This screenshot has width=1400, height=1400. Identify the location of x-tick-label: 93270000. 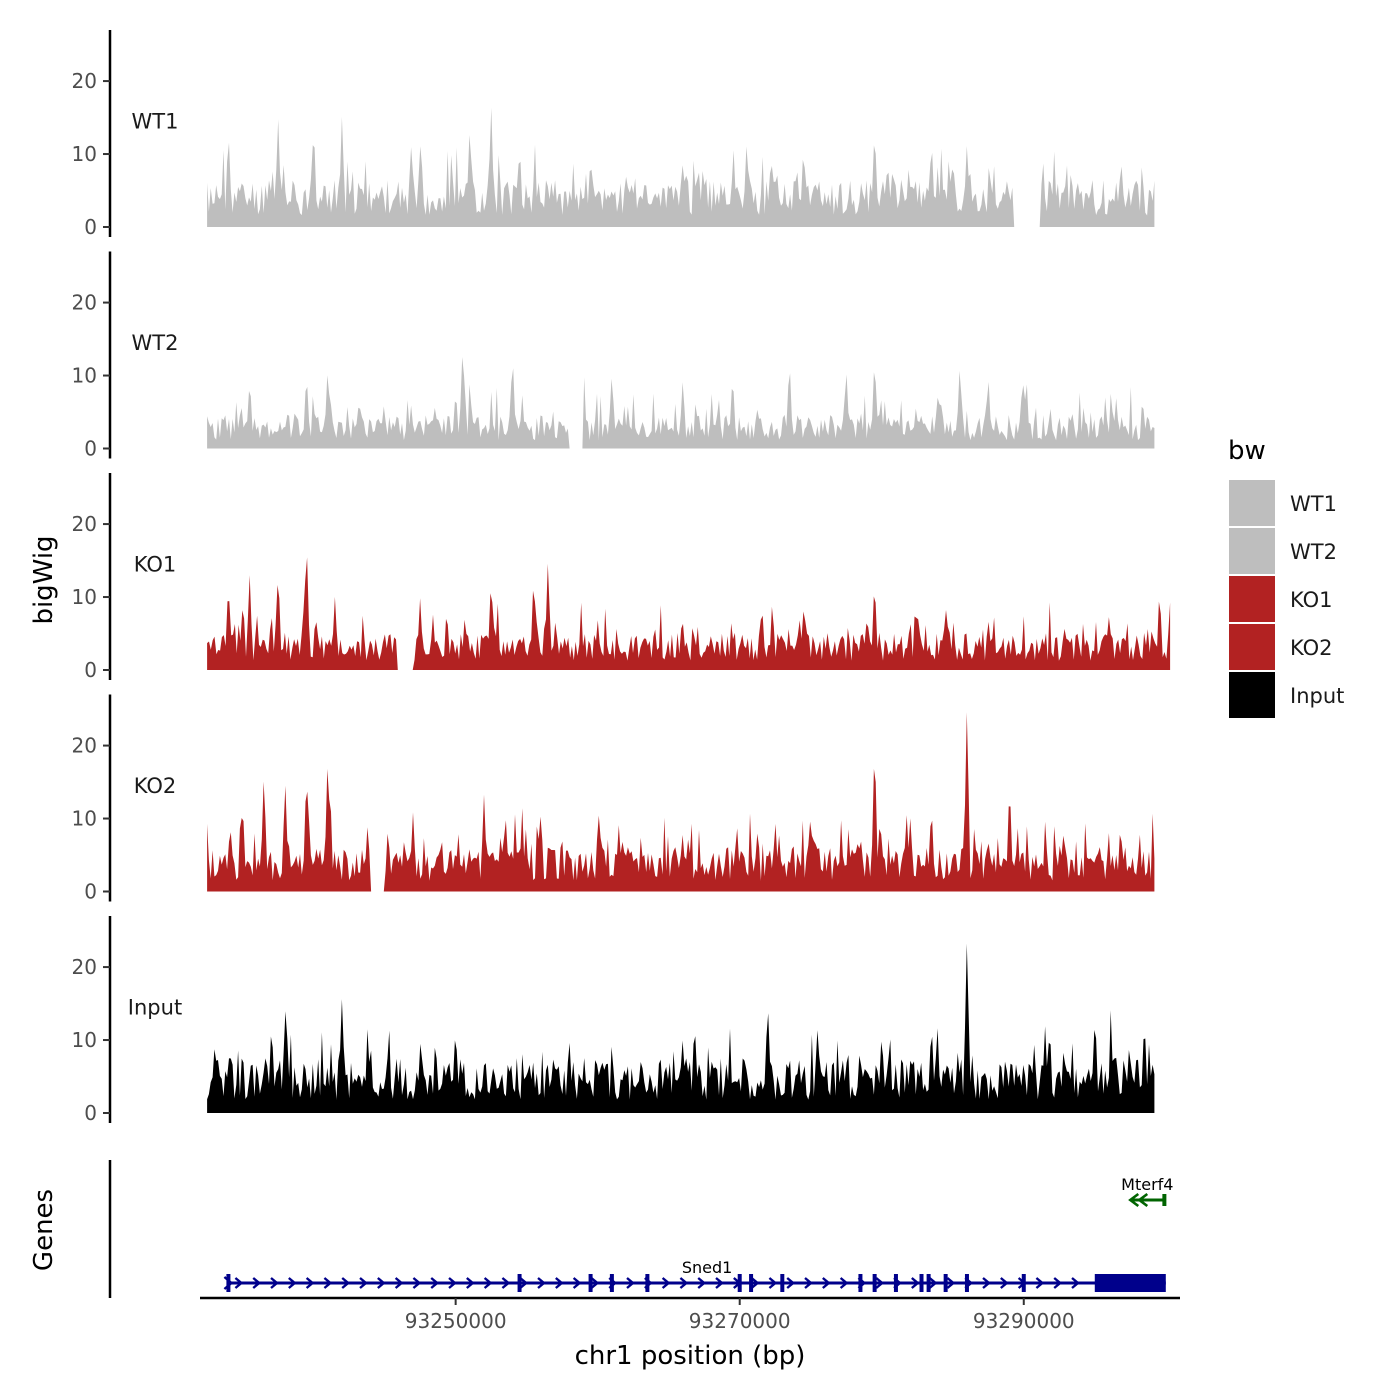
(740, 1321).